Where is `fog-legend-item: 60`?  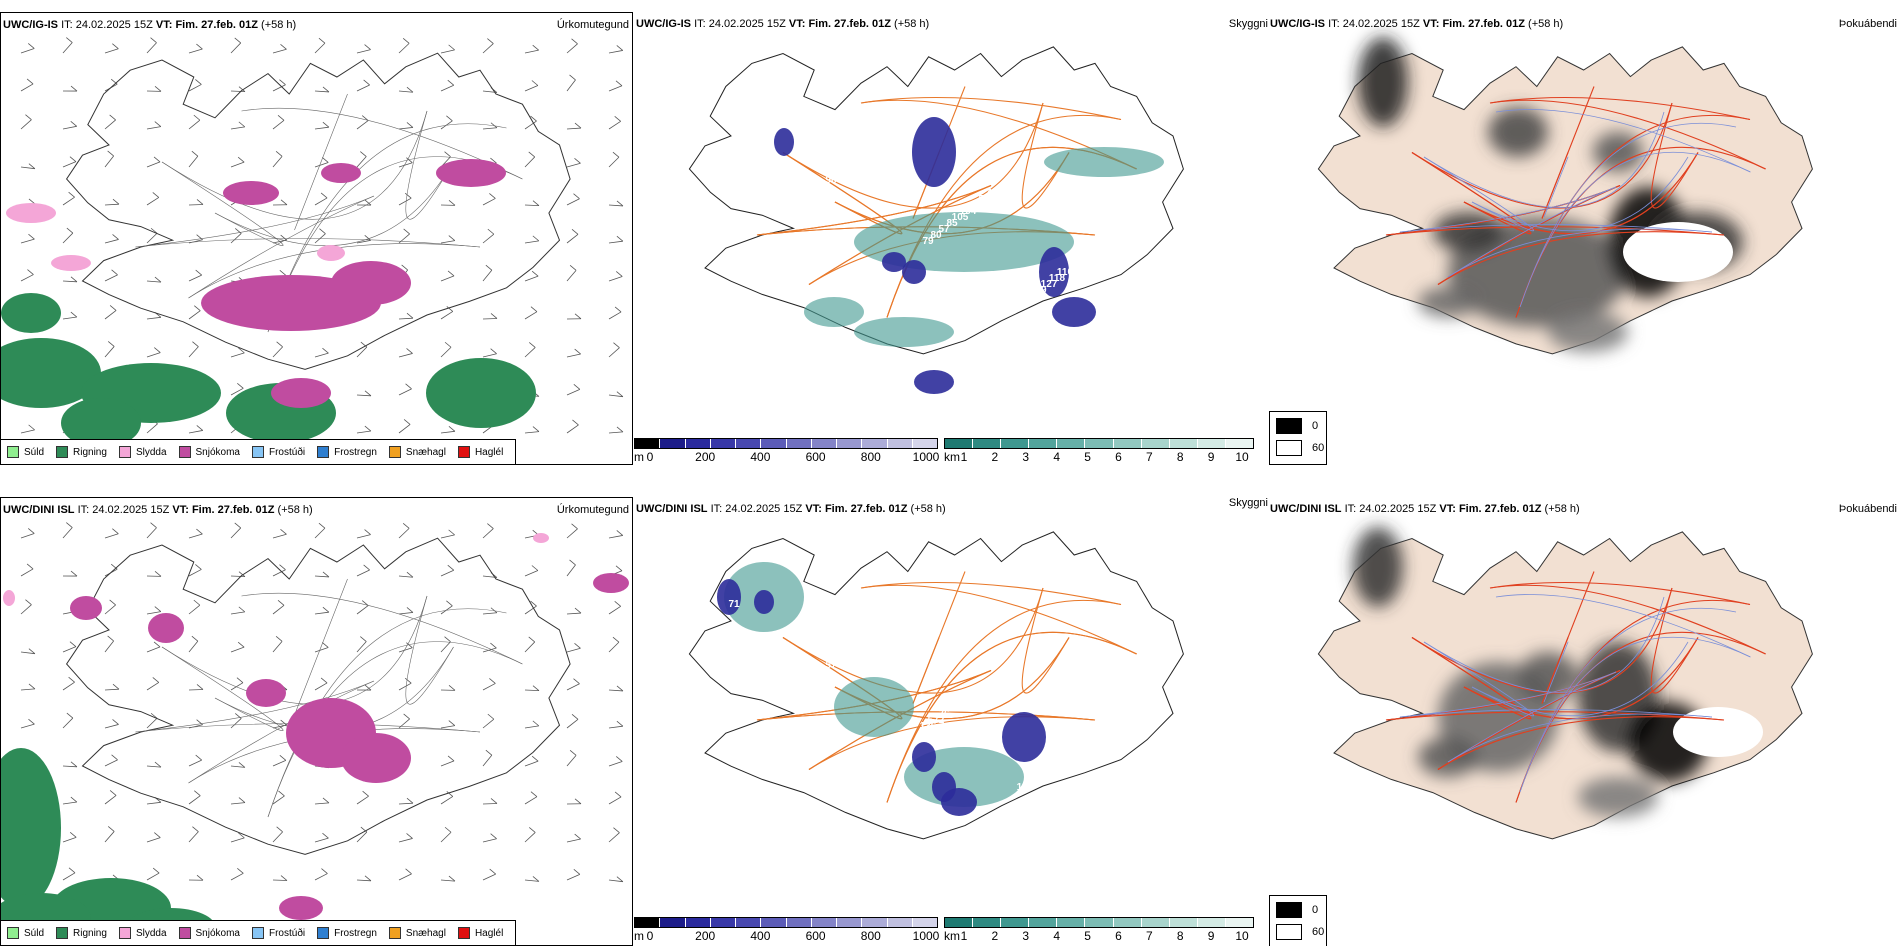 fog-legend-item: 60 is located at coordinates (1300, 932).